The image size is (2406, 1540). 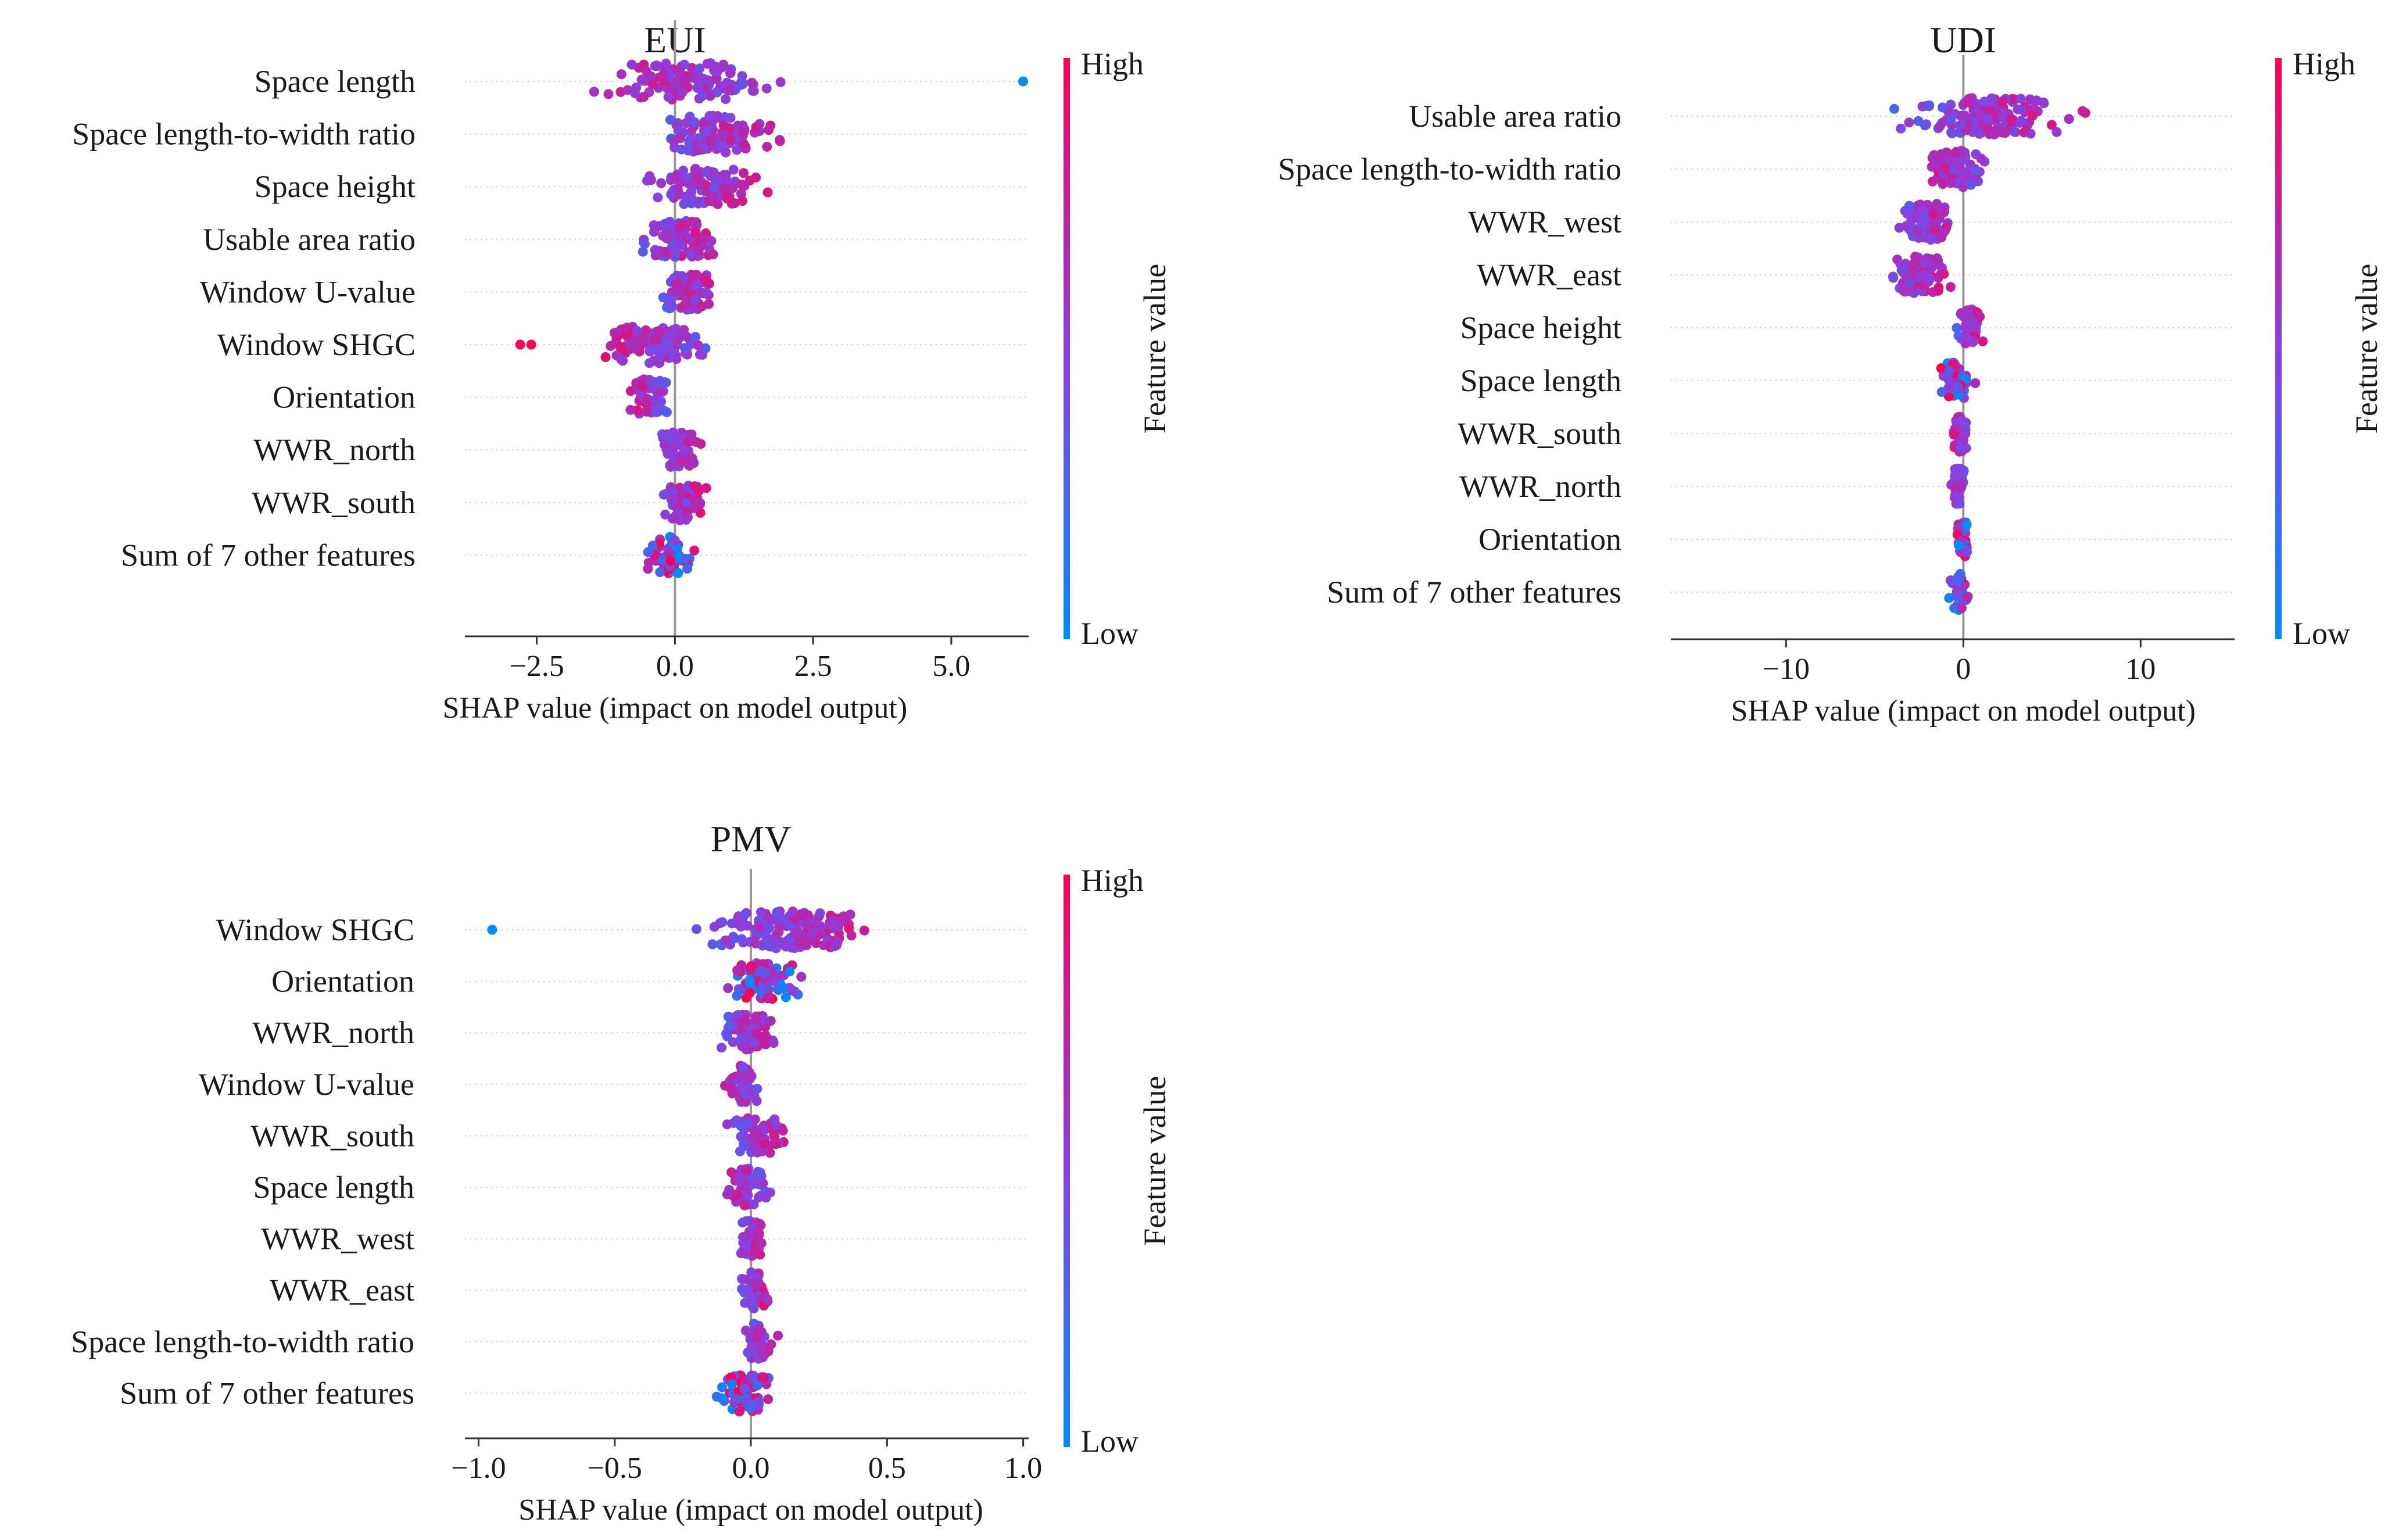 I want to click on colorbar-label: Feature value, so click(x=1155, y=1160).